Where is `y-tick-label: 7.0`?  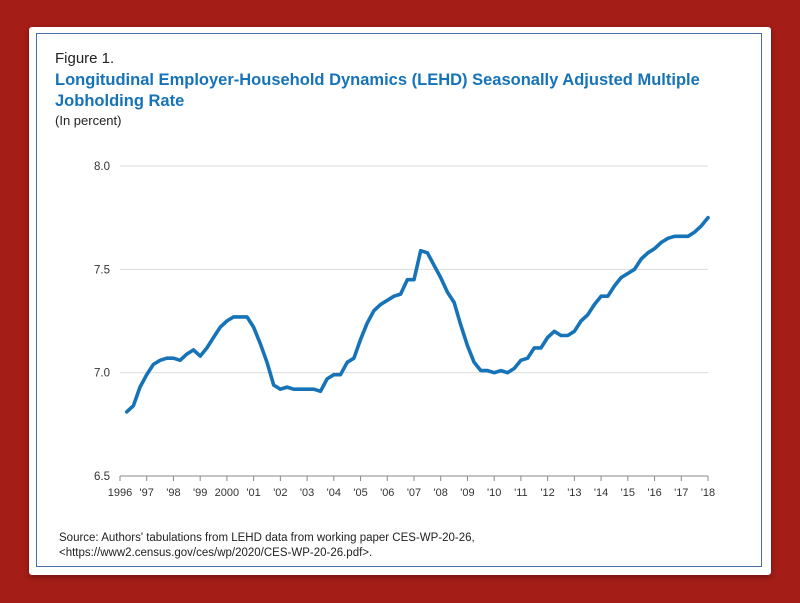
y-tick-label: 7.0 is located at coordinates (102, 374).